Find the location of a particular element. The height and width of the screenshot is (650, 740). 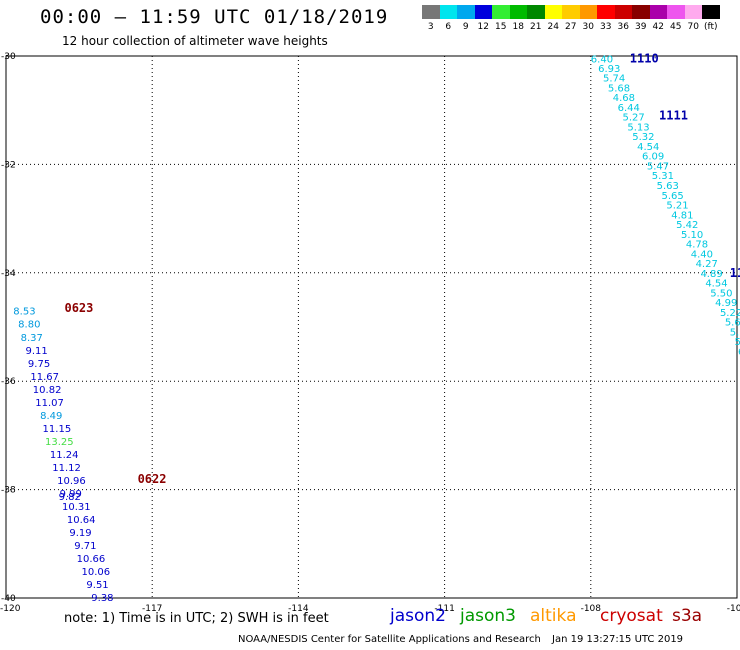

wave-height-value: 6.44 is located at coordinates (629, 108).